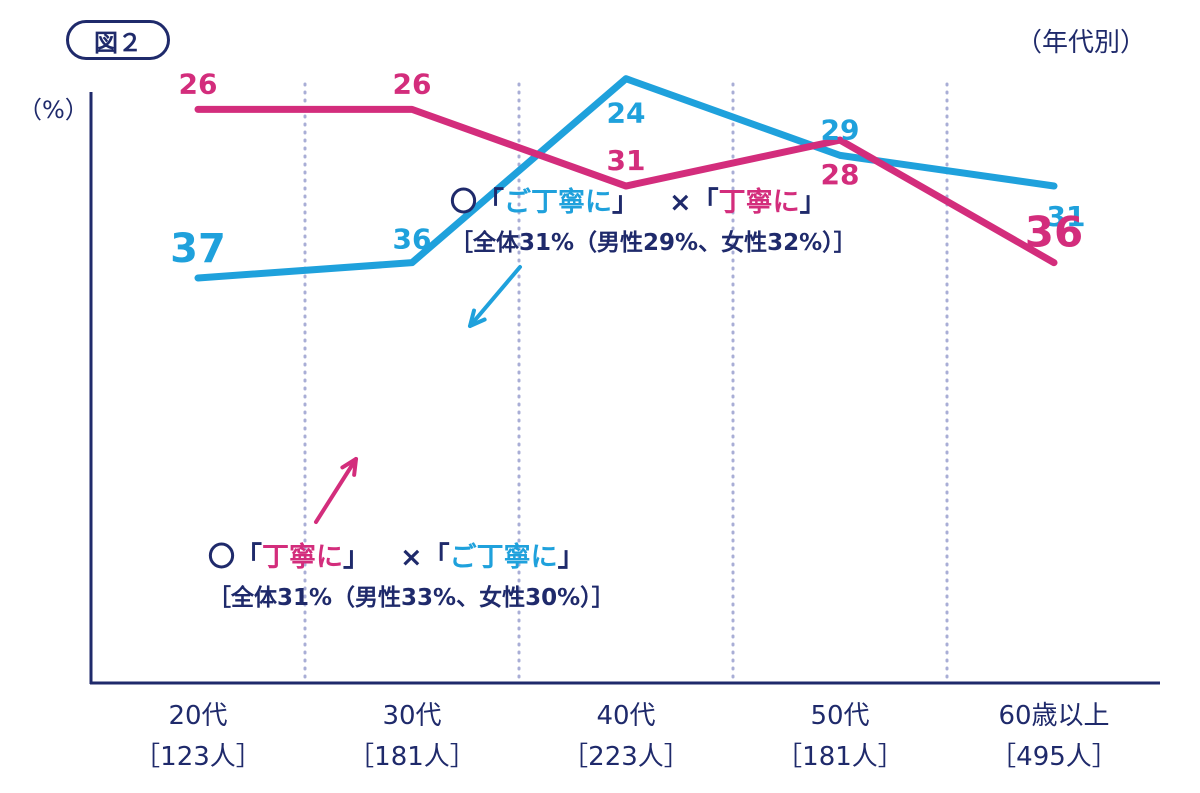 The image size is (1200, 793). I want to click on data-label-blue: 36, so click(412, 239).